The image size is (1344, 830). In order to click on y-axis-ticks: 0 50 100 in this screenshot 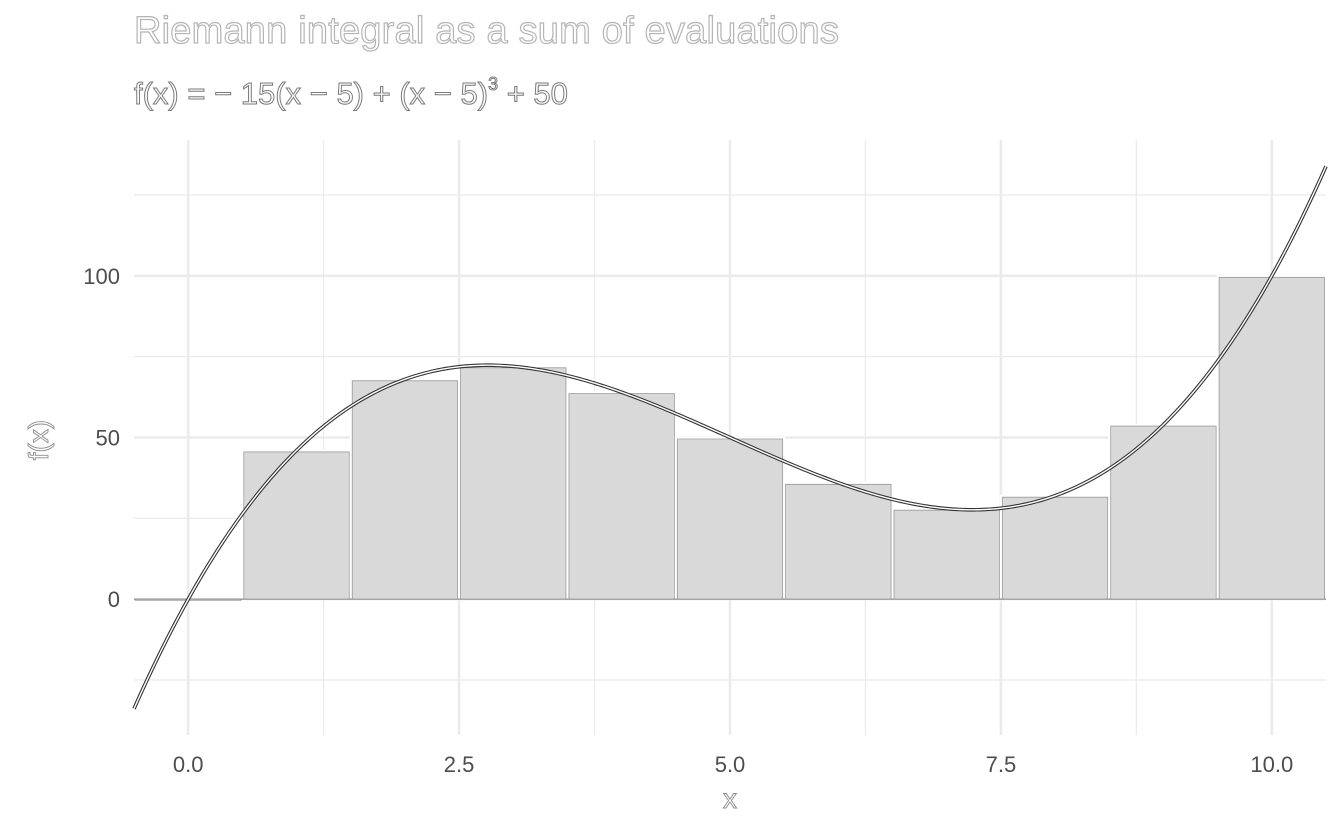, I will do `click(101, 438)`.